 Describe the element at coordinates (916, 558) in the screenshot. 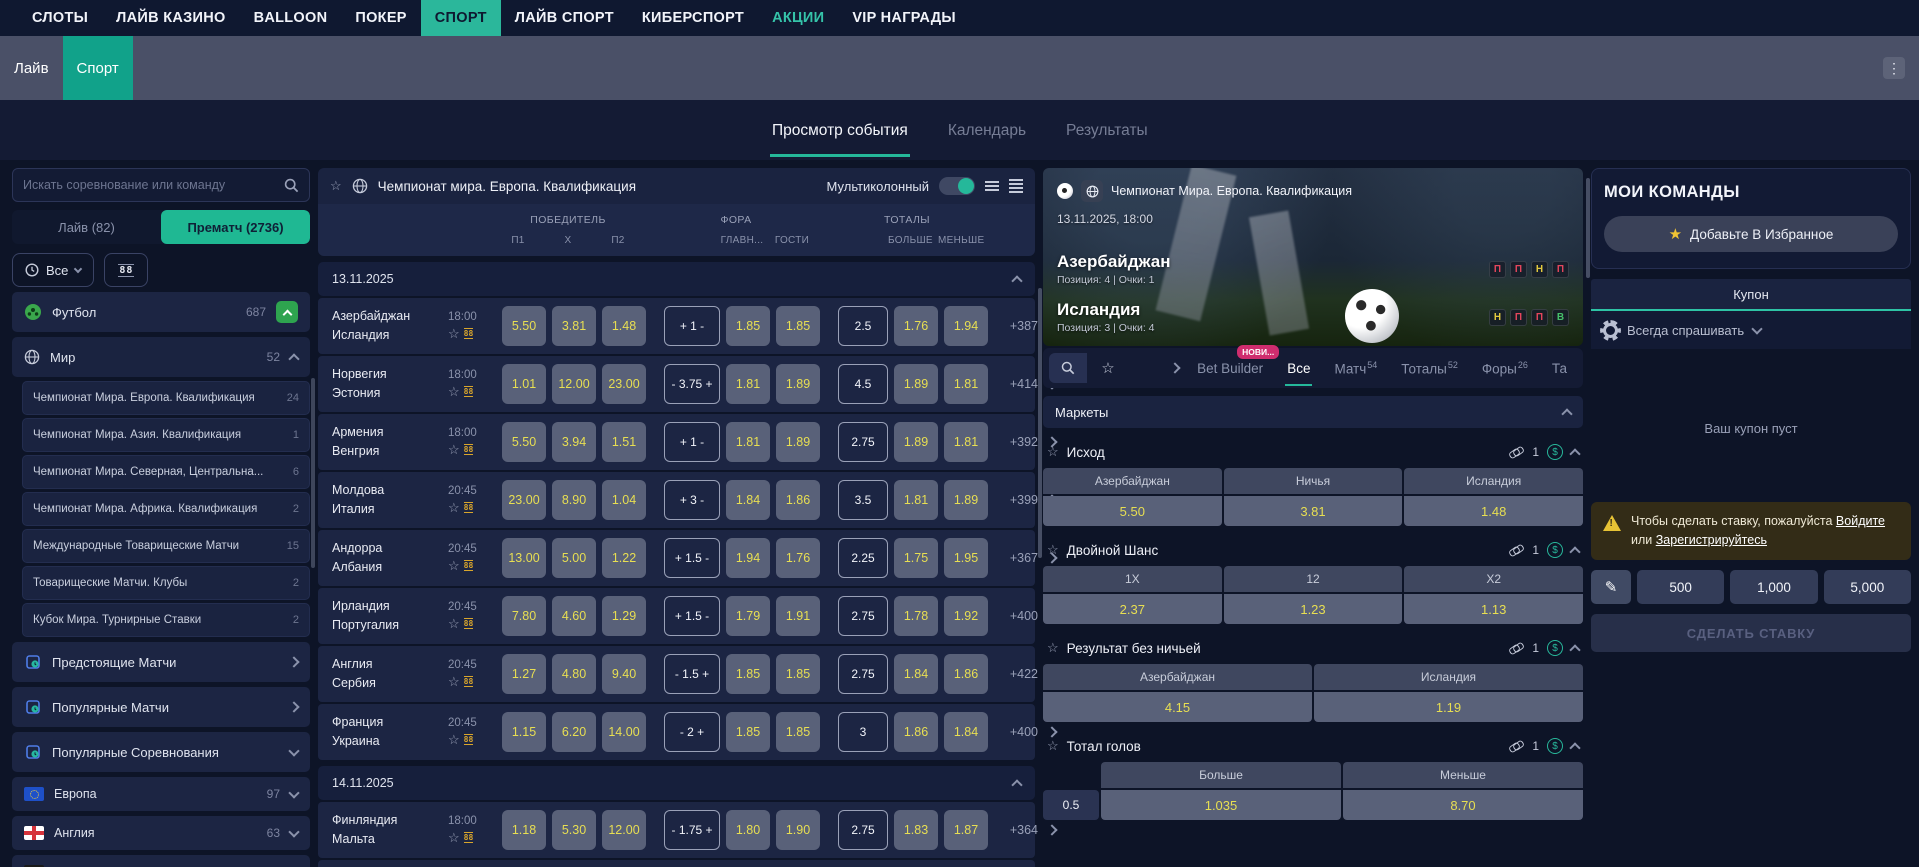

I see `total-over-button: 1.75` at that location.